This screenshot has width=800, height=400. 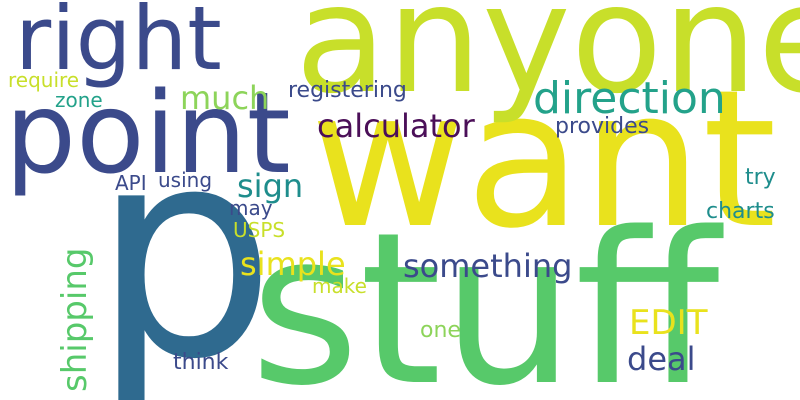 I want to click on word-require: require, so click(x=44, y=80).